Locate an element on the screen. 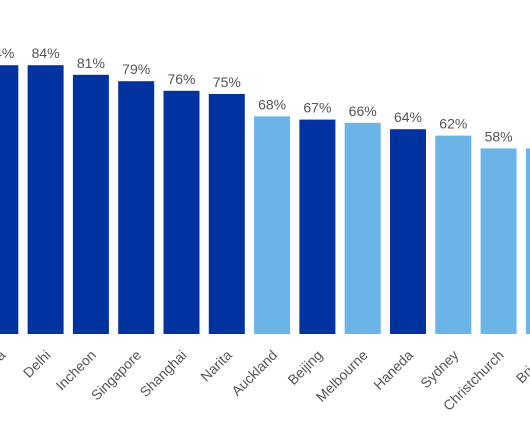 Image resolution: width=530 pixels, height=442 pixels. x-tick-label: a is located at coordinates (4, 355).